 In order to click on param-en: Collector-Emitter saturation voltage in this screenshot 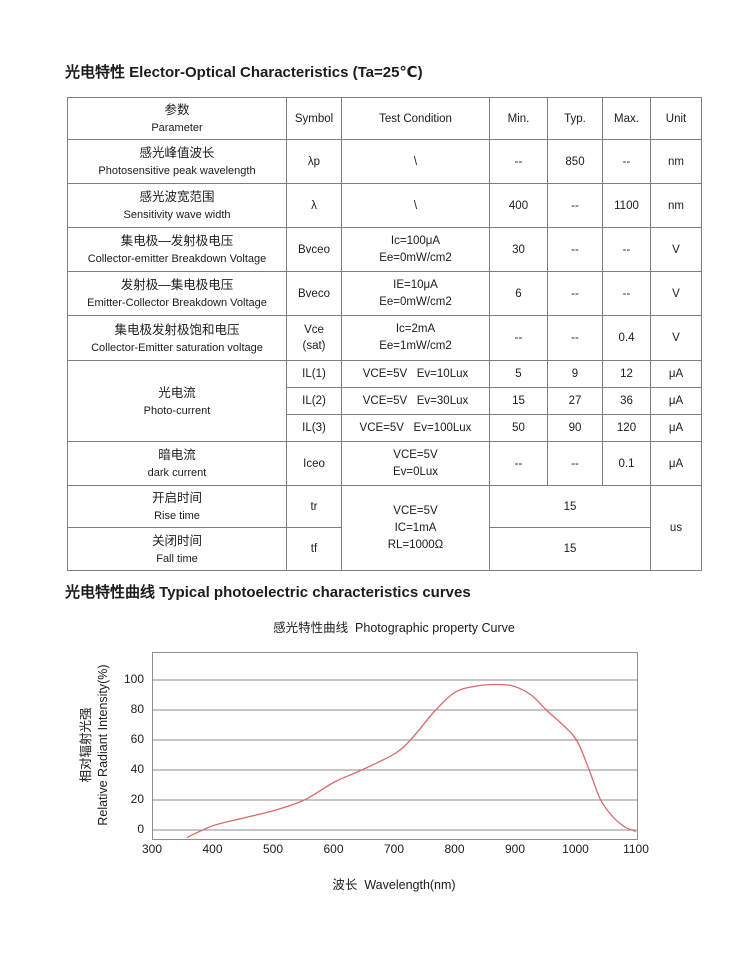, I will do `click(177, 347)`.